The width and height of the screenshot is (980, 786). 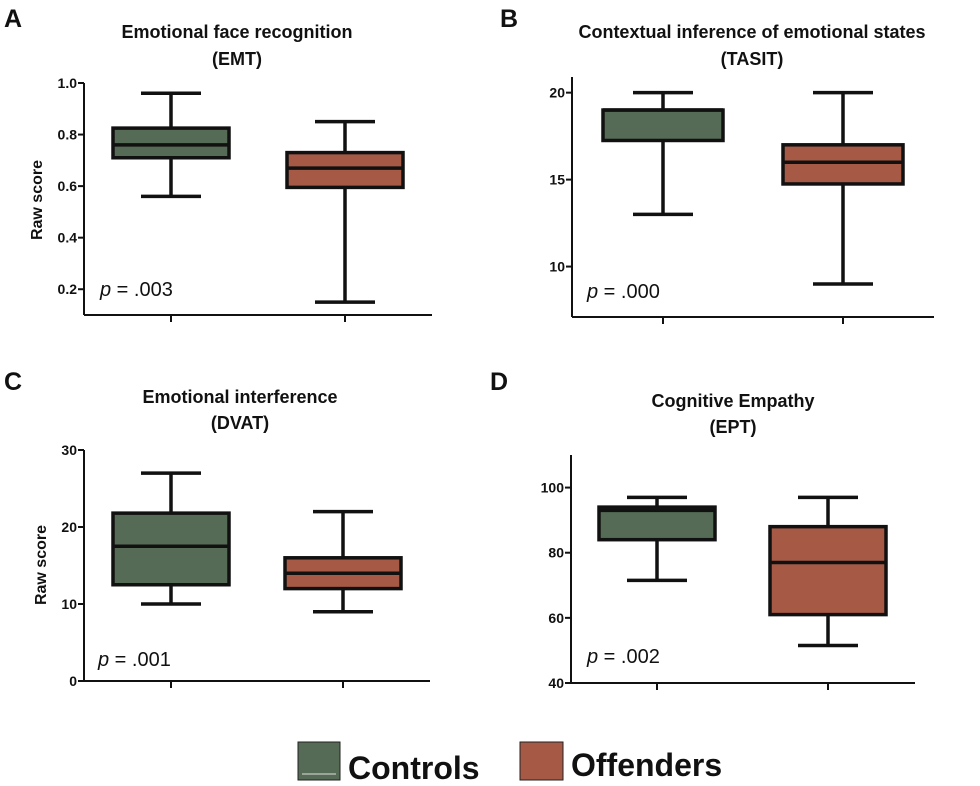 What do you see at coordinates (733, 427) in the screenshot?
I see `chart-title: (EPT)` at bounding box center [733, 427].